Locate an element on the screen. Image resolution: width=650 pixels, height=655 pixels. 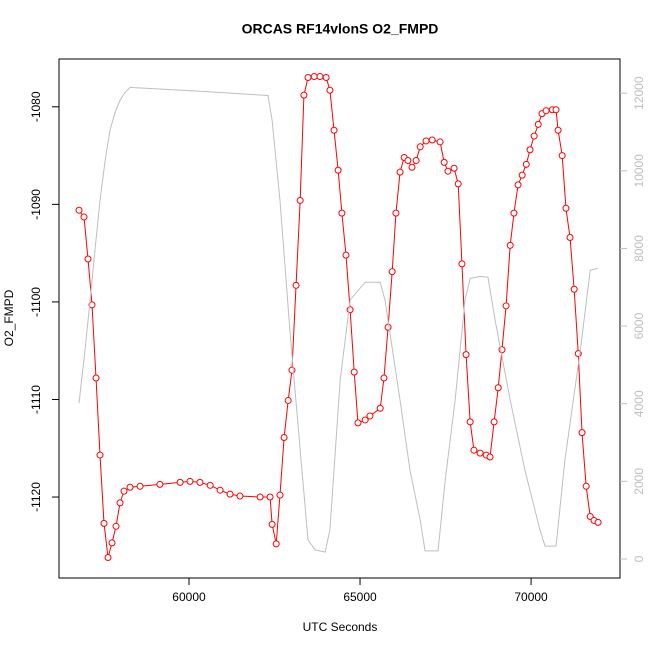
x-tick-label: 70000 is located at coordinates (531, 597).